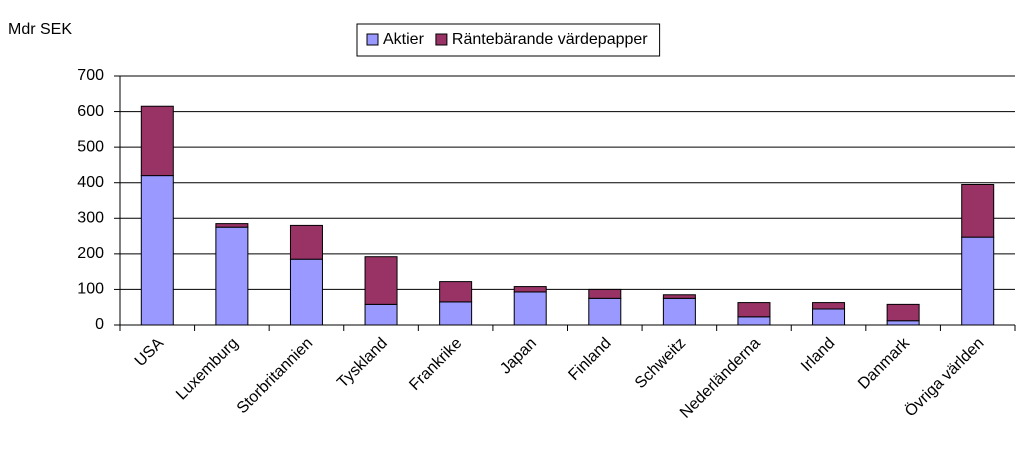 This screenshot has width=1025, height=450. Describe the element at coordinates (90, 111) in the screenshot. I see `y-tick-label: 600` at that location.